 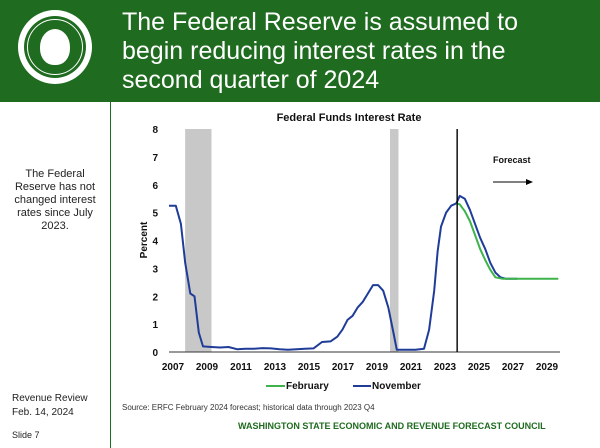 What do you see at coordinates (445, 367) in the screenshot?
I see `x-tick-label: 2023` at bounding box center [445, 367].